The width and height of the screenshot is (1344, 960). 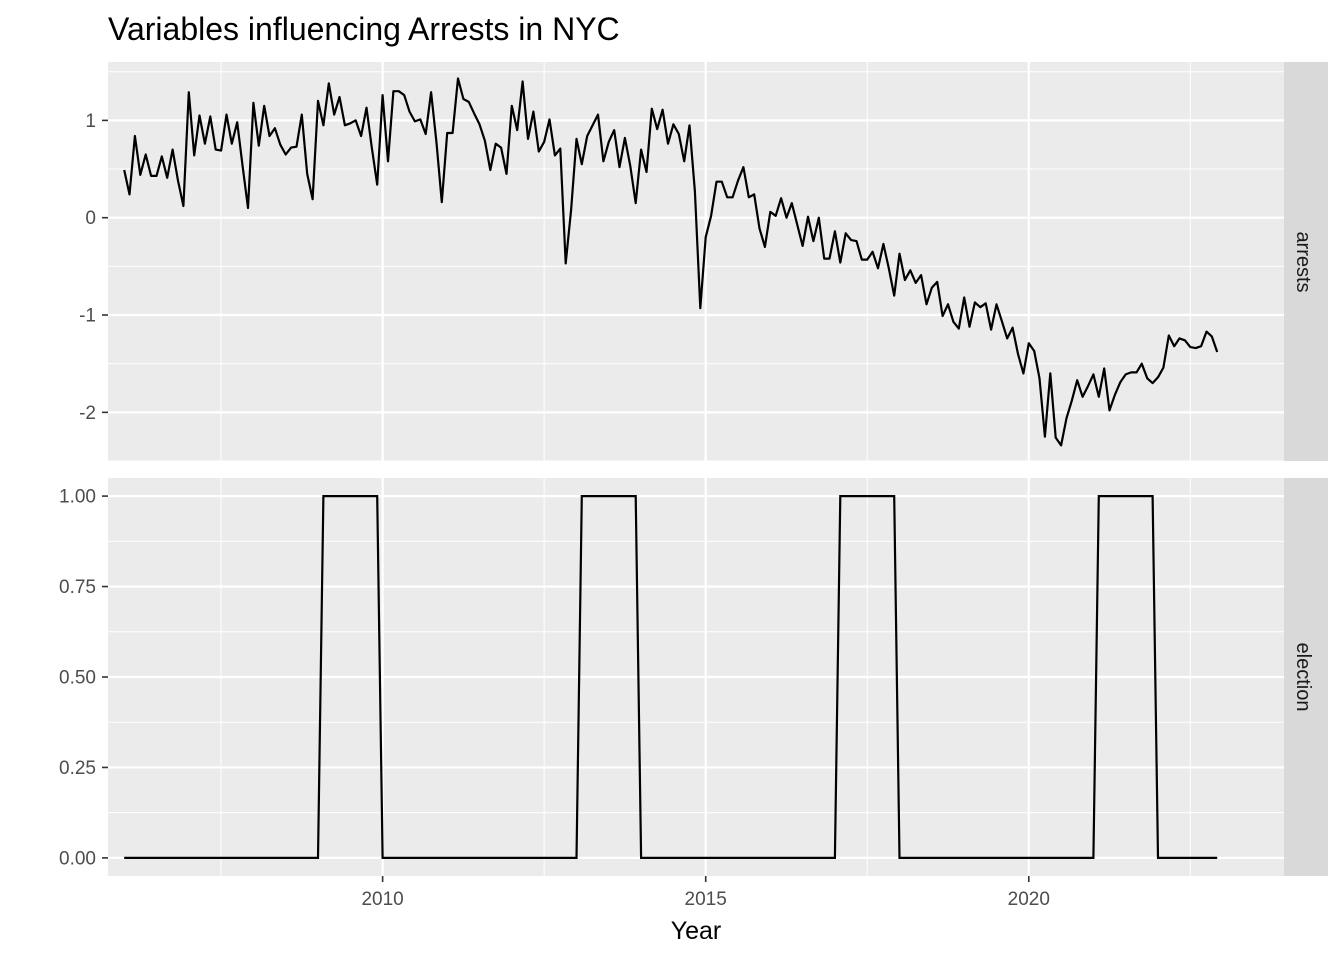 I want to click on x-axis-title: Year, so click(x=696, y=931).